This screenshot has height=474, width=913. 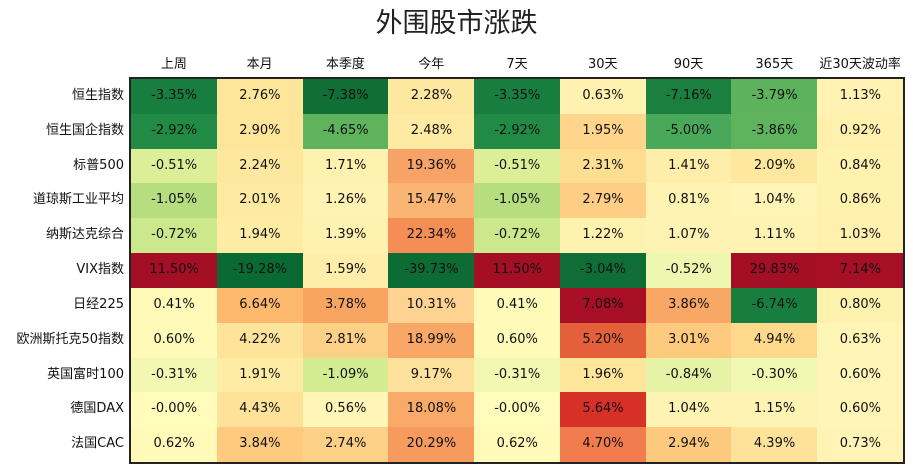 What do you see at coordinates (85, 374) in the screenshot?
I see `row-label: 英国富时100` at bounding box center [85, 374].